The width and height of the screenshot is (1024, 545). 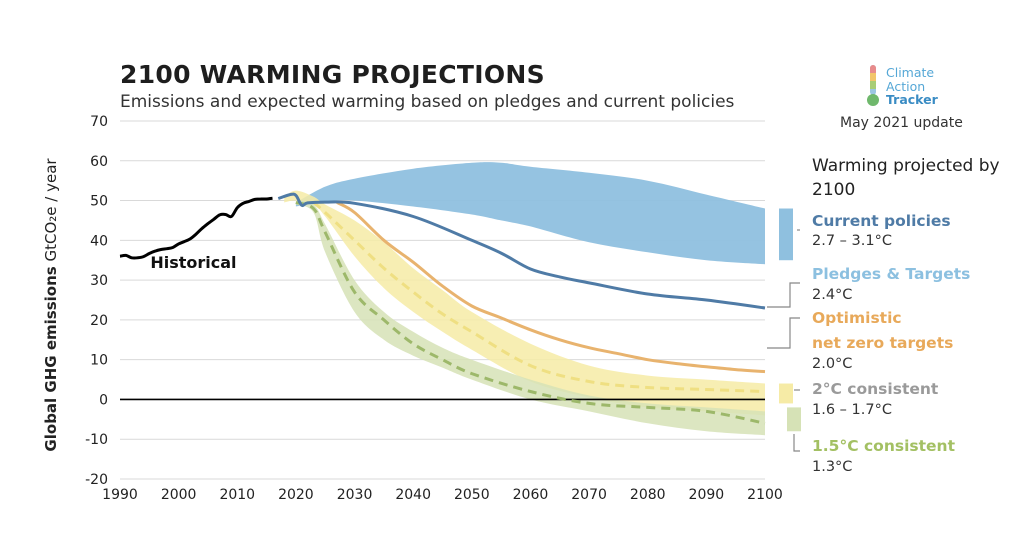 What do you see at coordinates (120, 495) in the screenshot?
I see `x-tick-label: 1990` at bounding box center [120, 495].